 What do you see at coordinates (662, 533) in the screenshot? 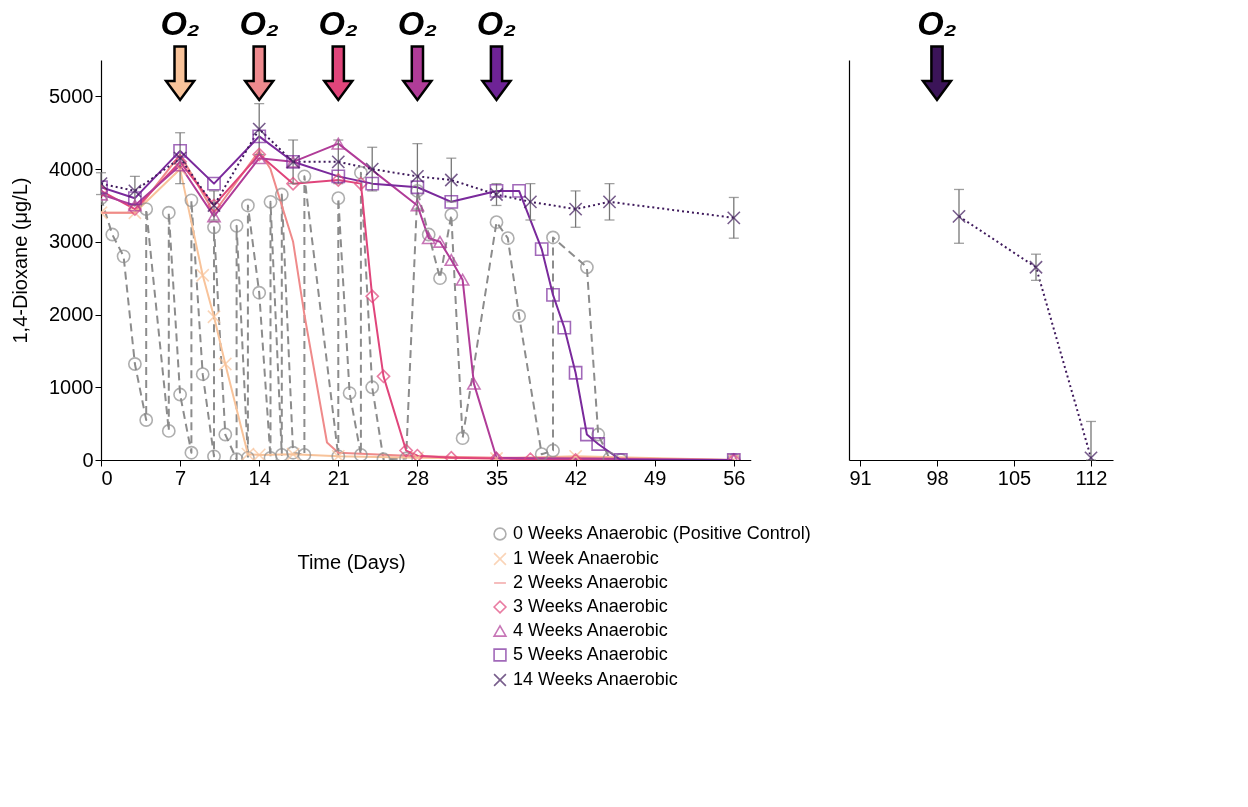
I see `legend-label: 0 Weeks Anaerobic (Positive Control)` at bounding box center [662, 533].